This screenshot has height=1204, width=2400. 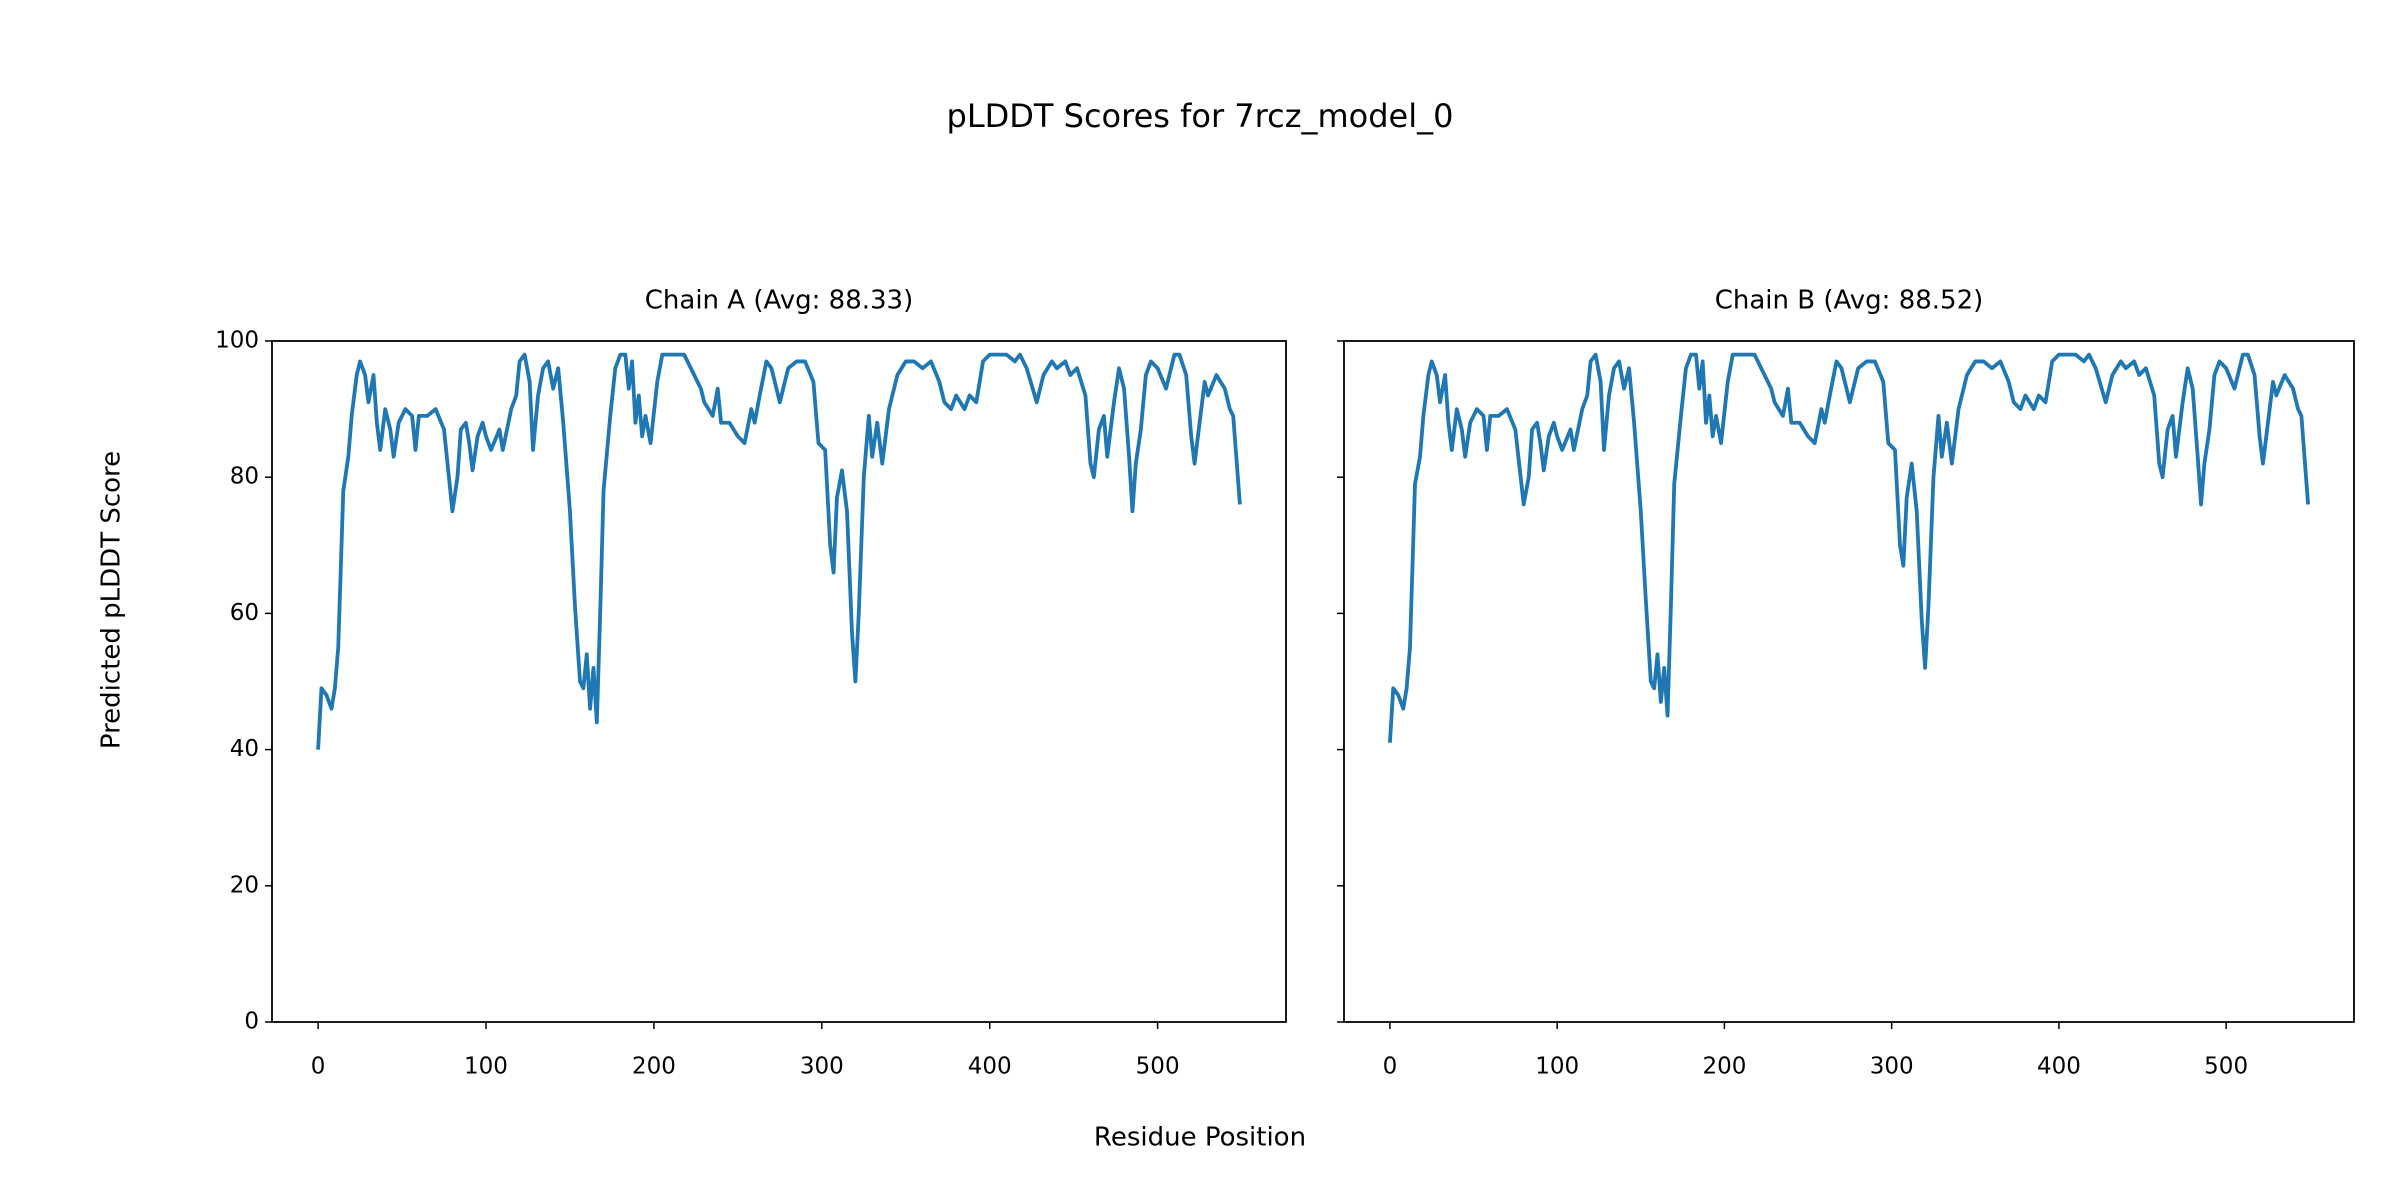 What do you see at coordinates (779, 301) in the screenshot?
I see `subplot-title: Chain A (Avg: 88.33)` at bounding box center [779, 301].